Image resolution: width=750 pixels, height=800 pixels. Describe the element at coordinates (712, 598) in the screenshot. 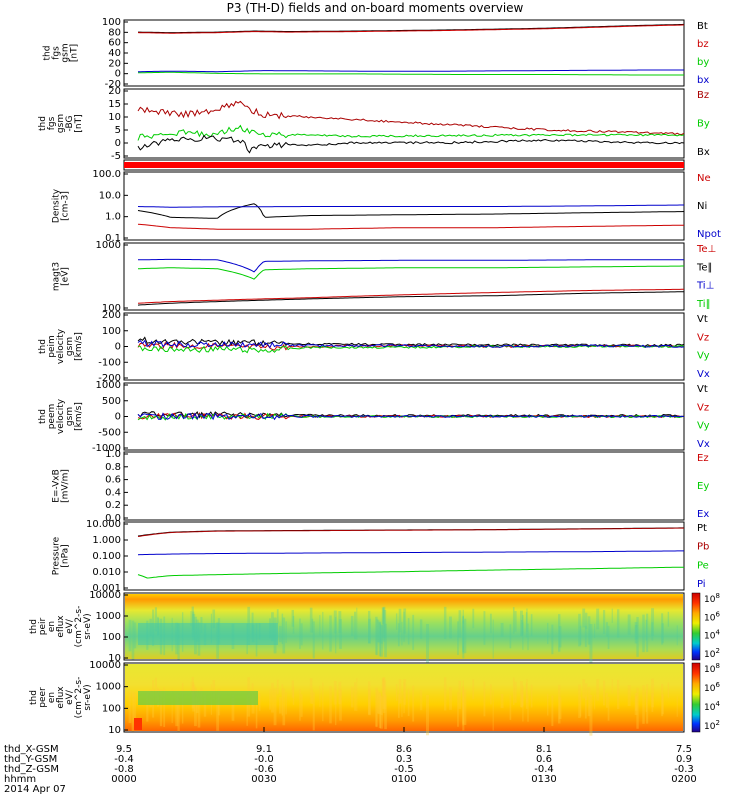

I see `colorbar-tick-label: 10⁸` at that location.